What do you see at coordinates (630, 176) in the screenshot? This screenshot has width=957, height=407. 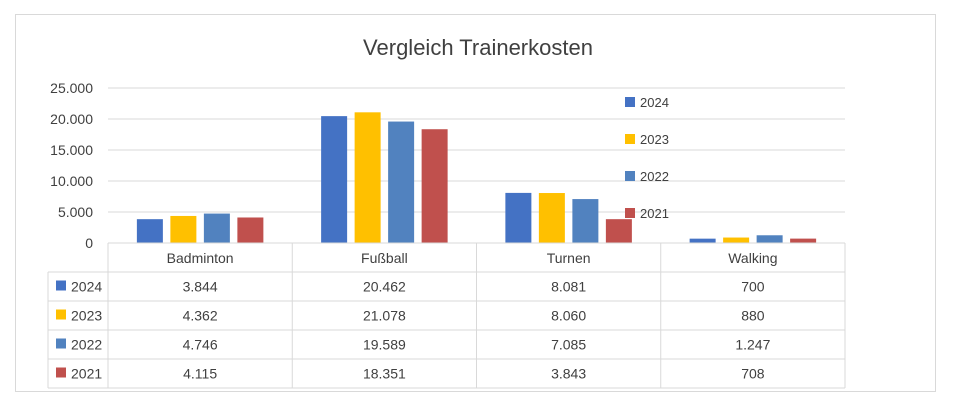 I see `legend-swatch-2022` at bounding box center [630, 176].